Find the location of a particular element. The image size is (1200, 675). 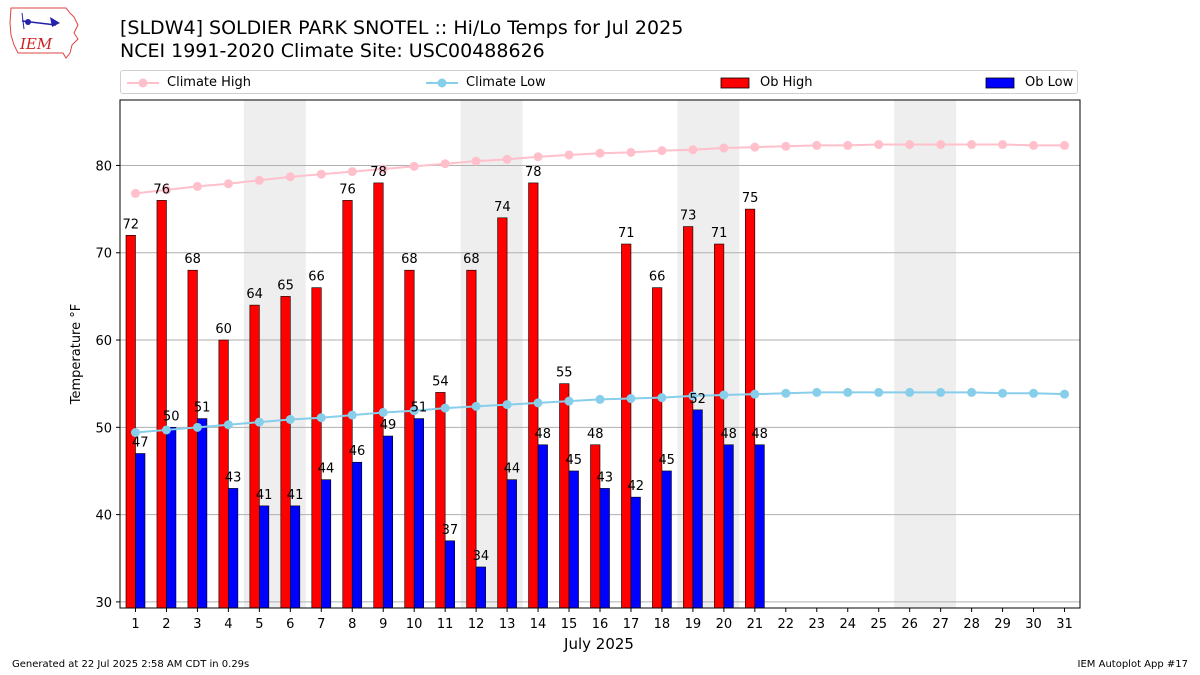

y-tick-label: 40 is located at coordinates (103, 516).